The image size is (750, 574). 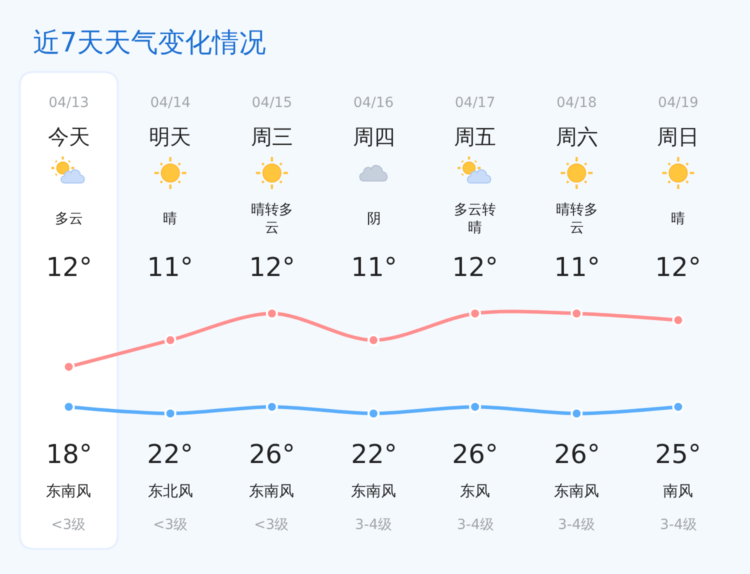 What do you see at coordinates (576, 103) in the screenshot?
I see `x-tick-label: 04/18` at bounding box center [576, 103].